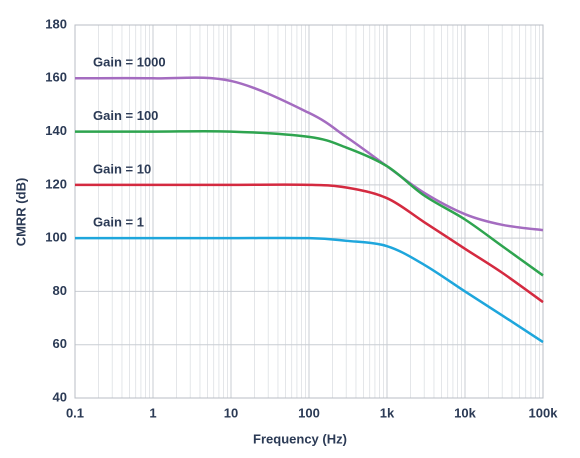 This screenshot has height=458, width=580. Describe the element at coordinates (387, 412) in the screenshot. I see `x-tick-label: 1k` at that location.